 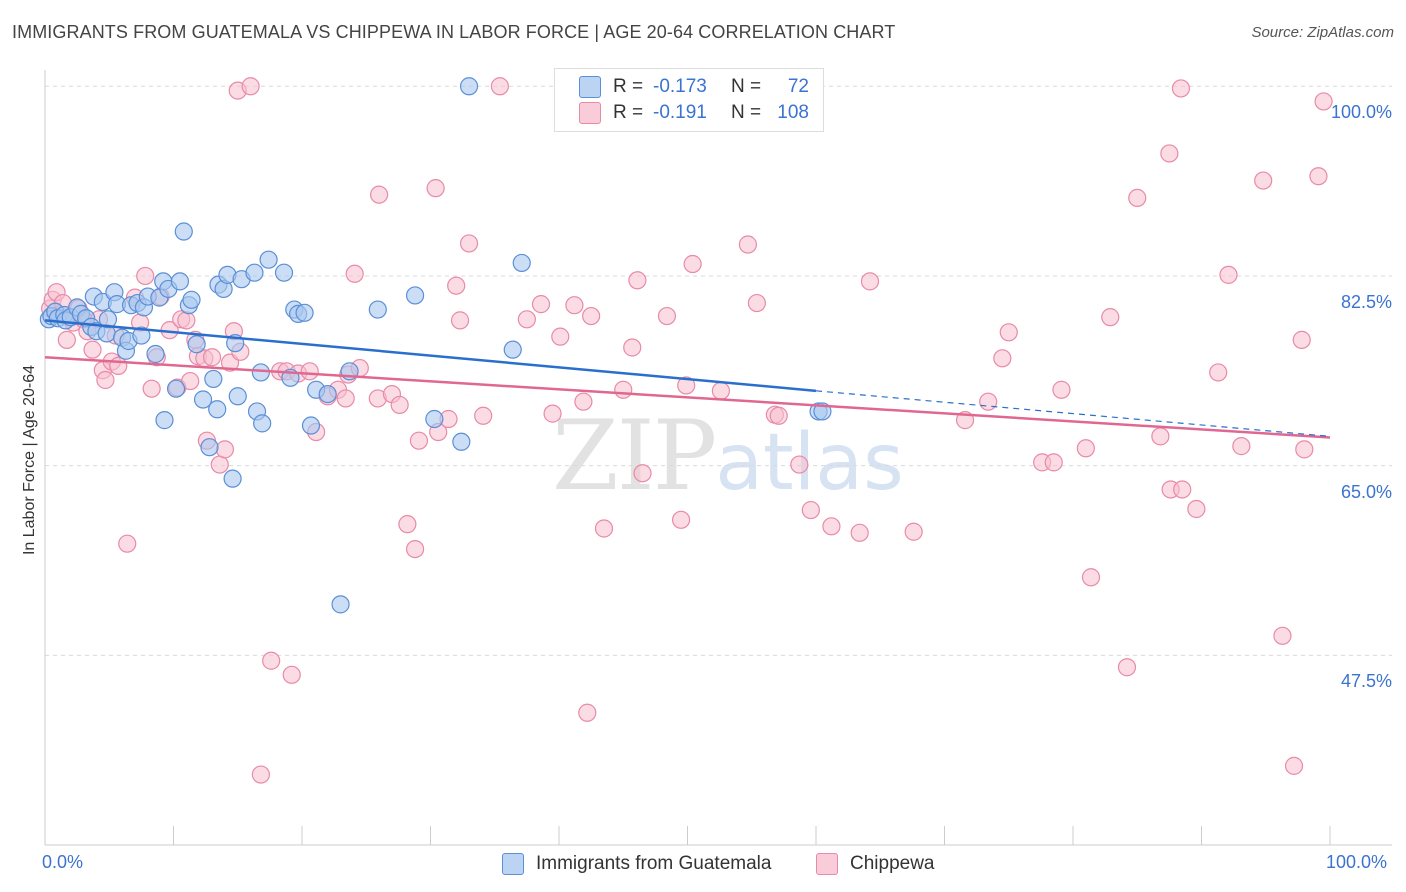 What do you see at coordinates (1366, 491) in the screenshot?
I see `y-tick-label: 65.0%` at bounding box center [1366, 491].